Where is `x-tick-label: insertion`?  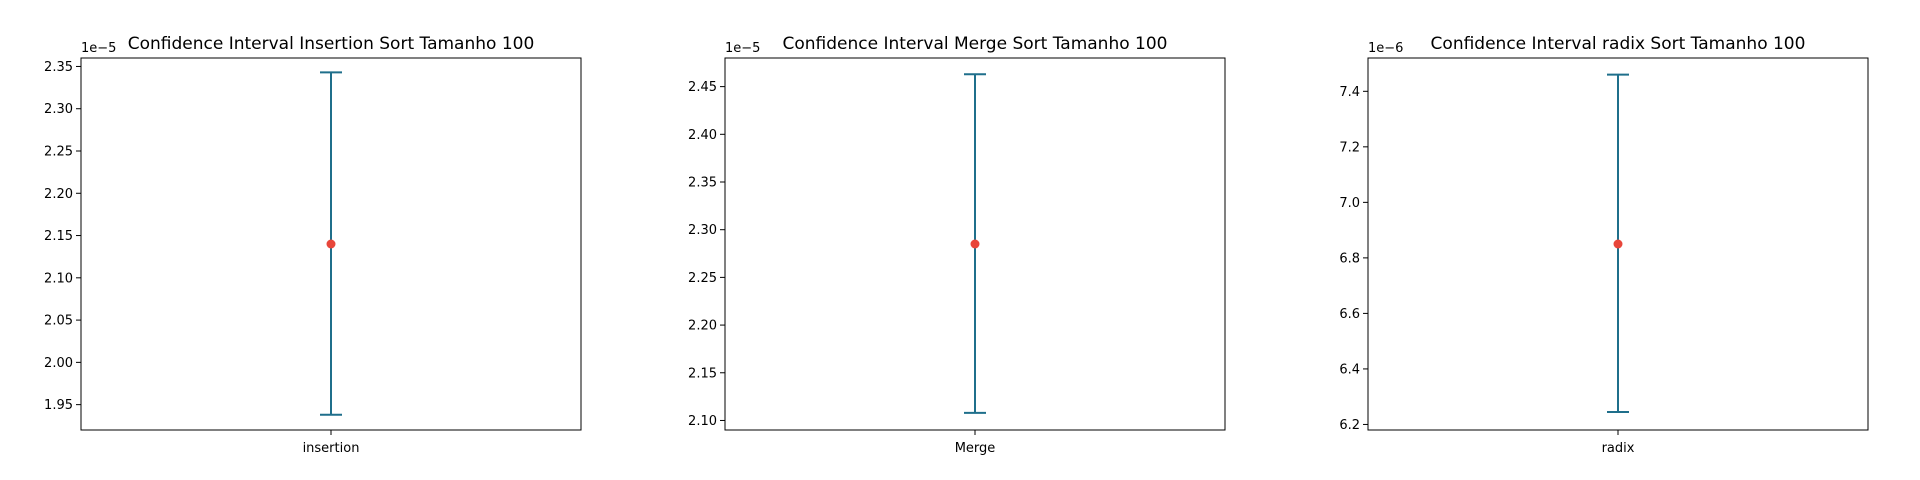
x-tick-label: insertion is located at coordinates (331, 448).